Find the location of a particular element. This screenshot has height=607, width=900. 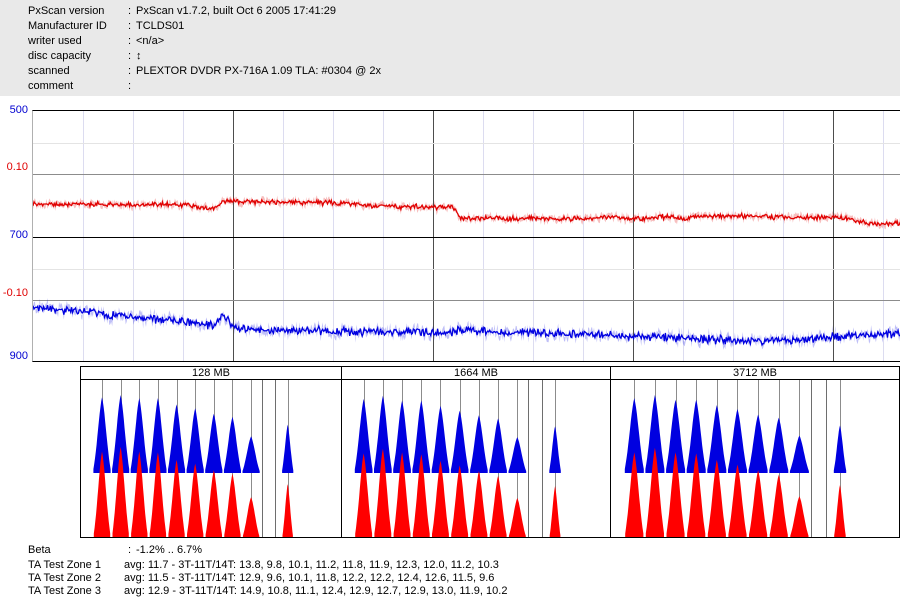

info-value: TCLDS01 is located at coordinates (160, 26).